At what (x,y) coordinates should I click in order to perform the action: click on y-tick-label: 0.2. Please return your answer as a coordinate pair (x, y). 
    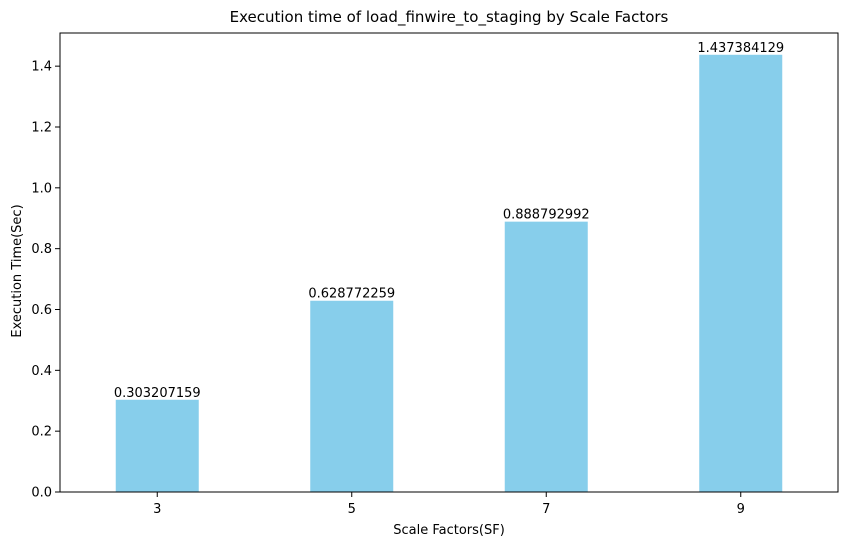
    Looking at the image, I should click on (41, 432).